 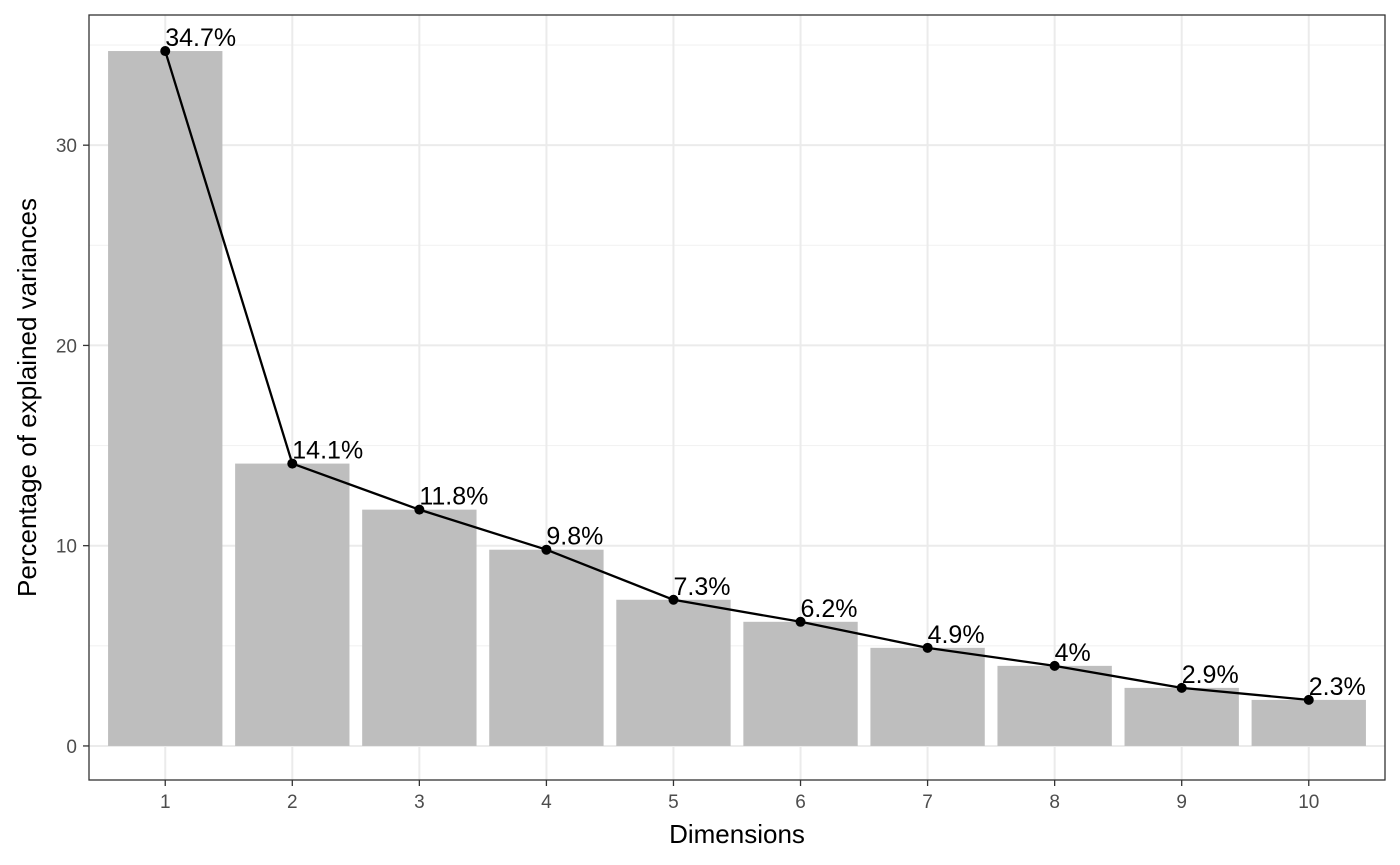 I want to click on x-tick-label: 8, so click(x=1054, y=802).